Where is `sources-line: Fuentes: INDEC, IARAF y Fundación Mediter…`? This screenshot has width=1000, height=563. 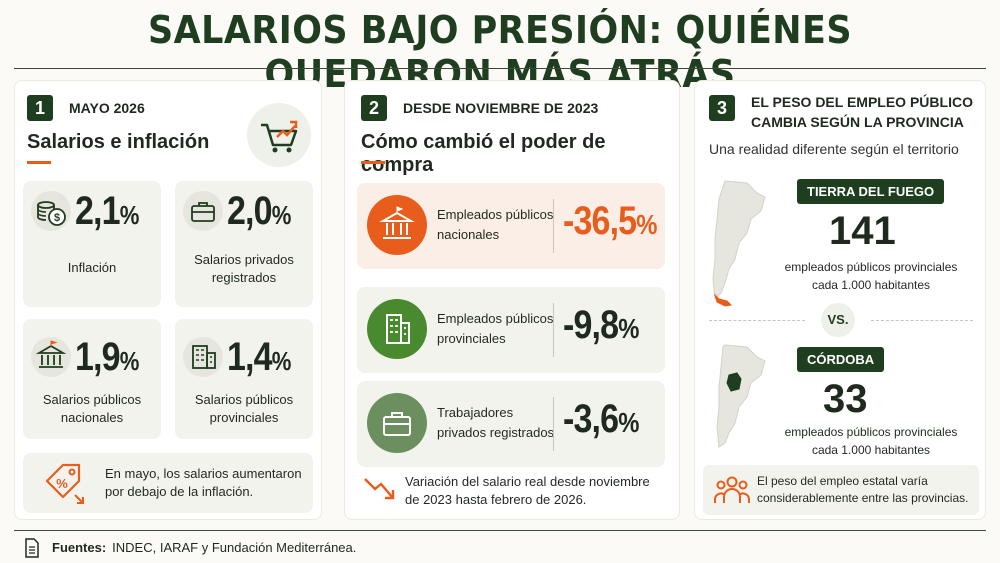 sources-line: Fuentes: INDEC, IARAF y Fundación Mediter… is located at coordinates (204, 547).